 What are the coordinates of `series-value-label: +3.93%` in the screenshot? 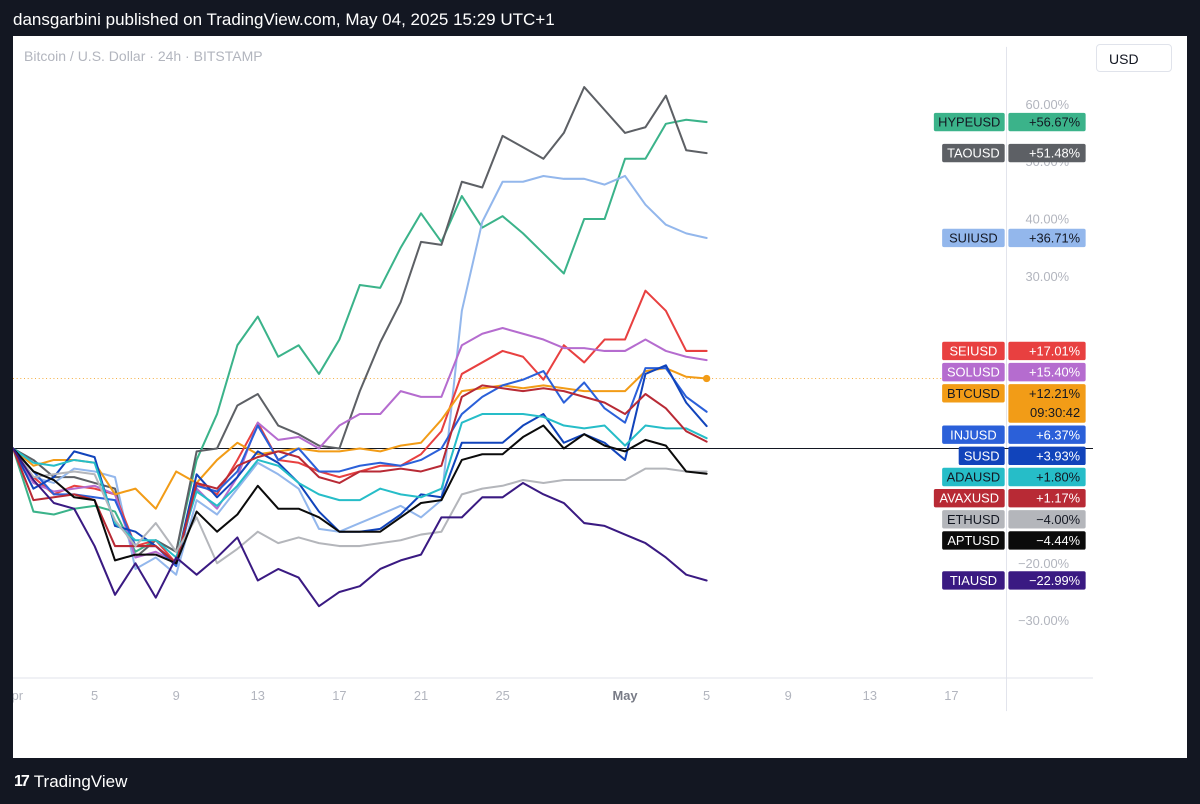 It's located at (1058, 455).